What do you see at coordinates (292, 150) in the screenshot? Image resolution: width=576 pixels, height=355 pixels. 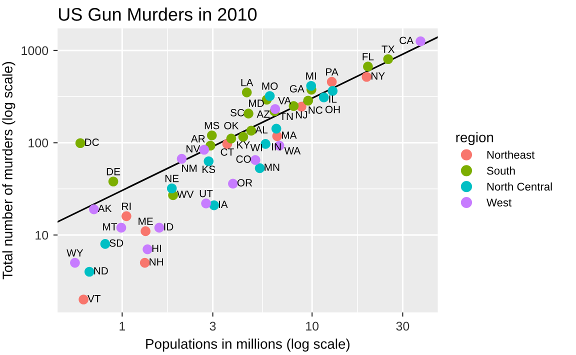 I see `data-label: WA` at bounding box center [292, 150].